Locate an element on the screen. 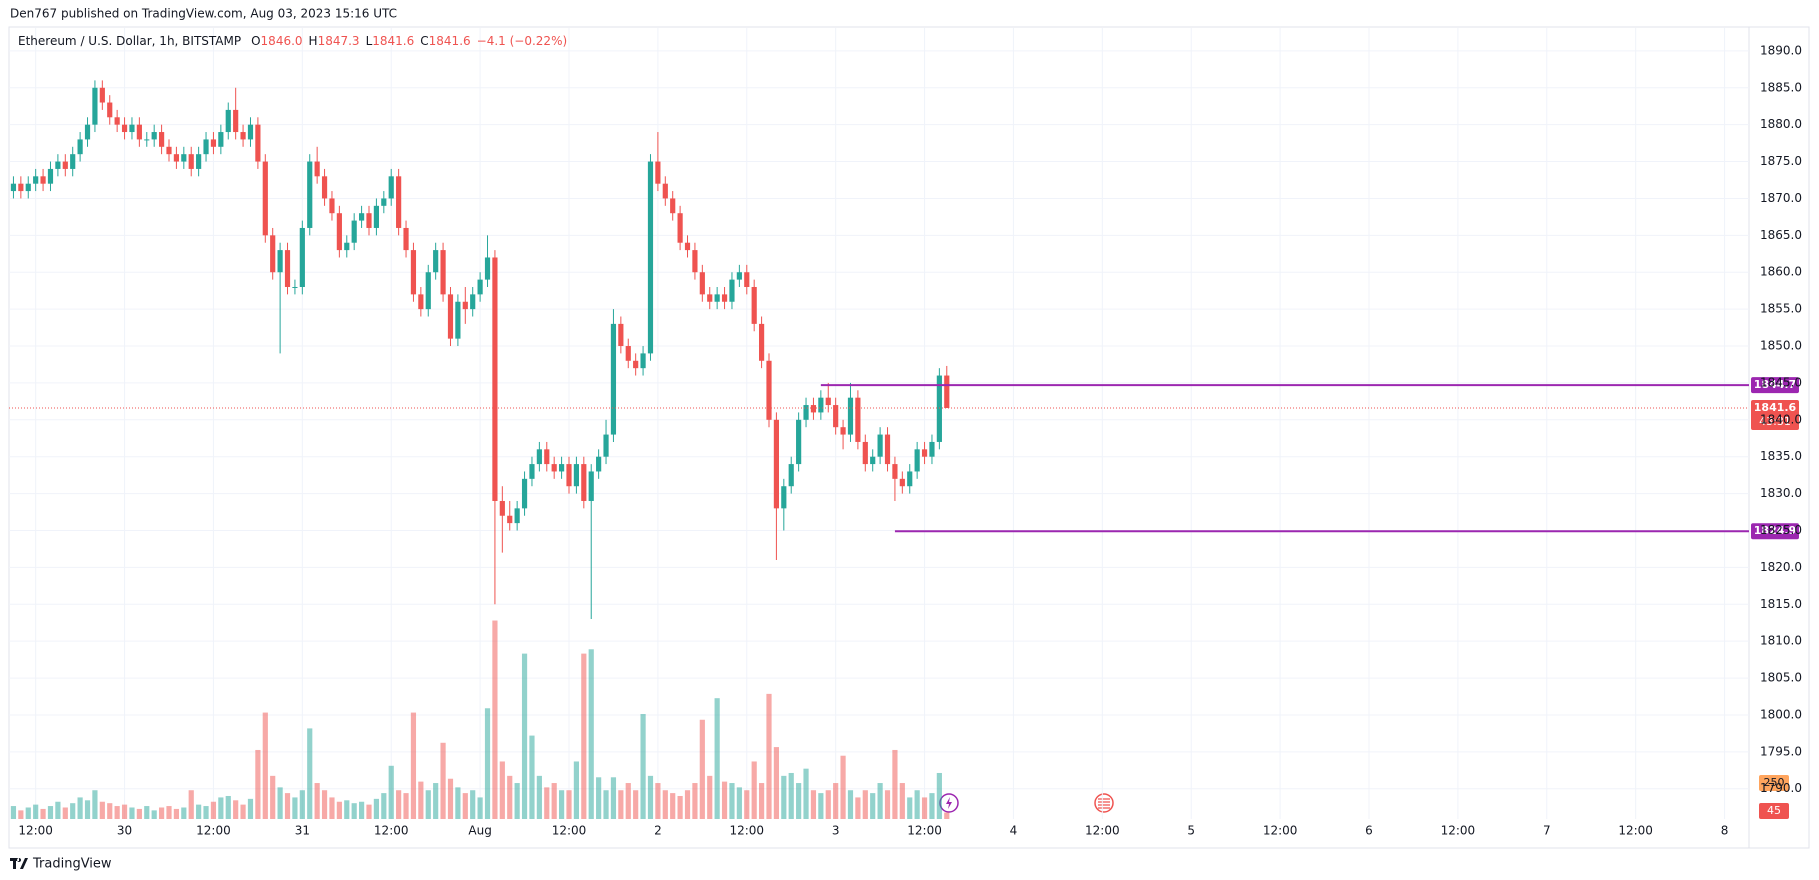 This screenshot has height=880, width=1819. event-icon is located at coordinates (1104, 803).